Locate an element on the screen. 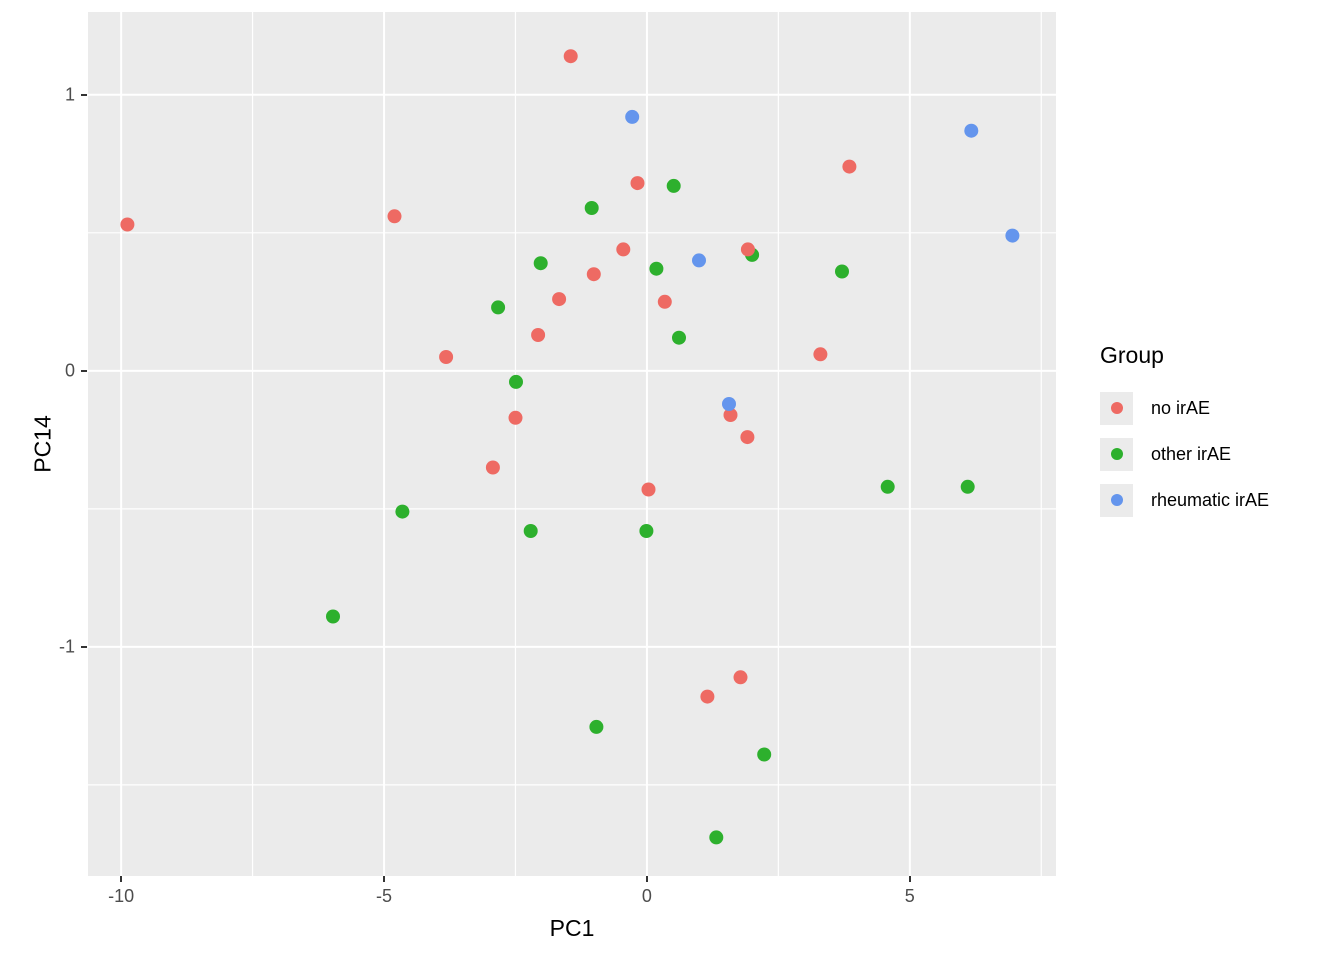 This screenshot has width=1344, height=960. legend-item-label: rheumatic irAE is located at coordinates (1210, 499).